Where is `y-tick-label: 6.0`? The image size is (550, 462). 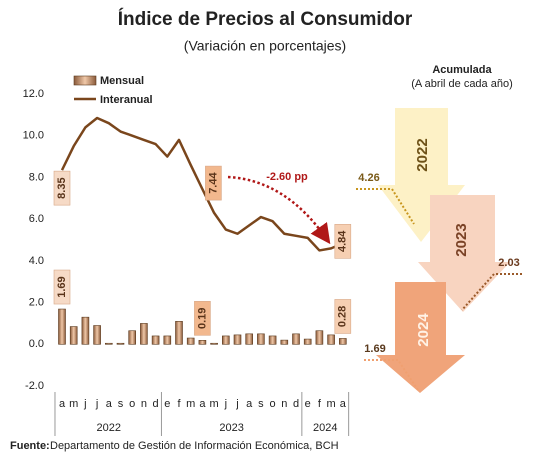
y-tick-label: 6.0 is located at coordinates (36, 219).